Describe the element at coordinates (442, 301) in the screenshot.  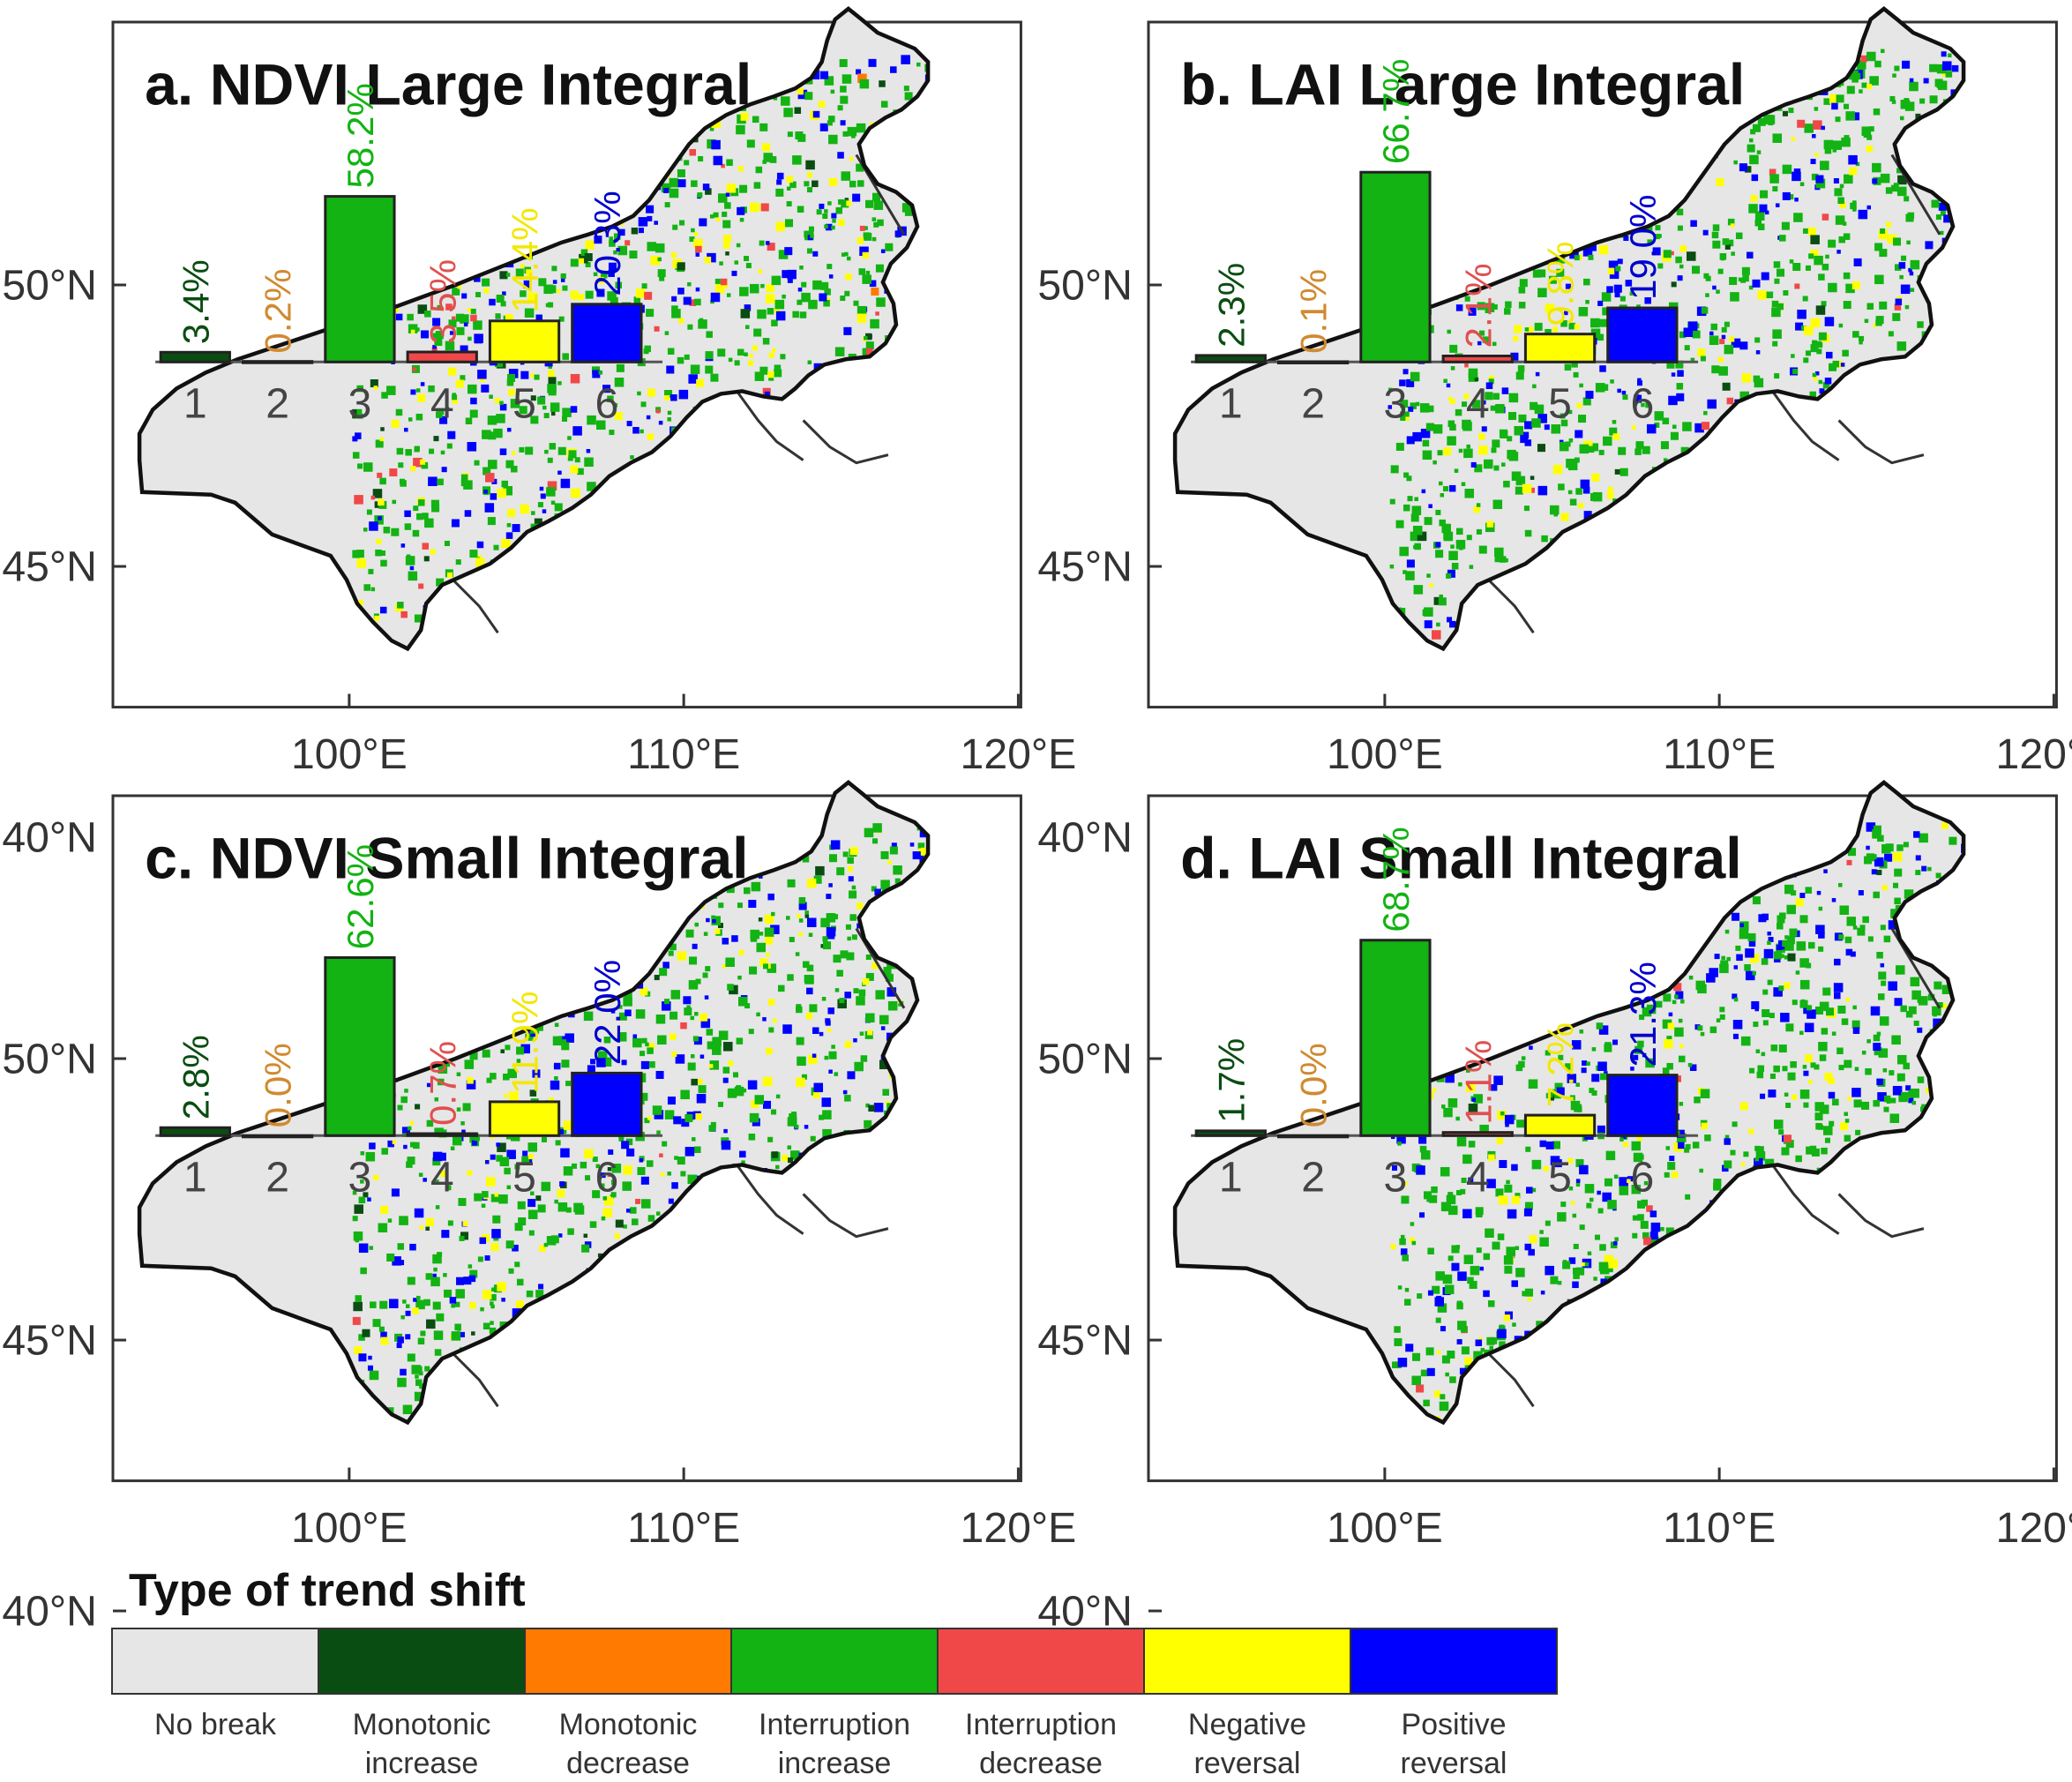
I see `bar-label: 3.5%` at that location.